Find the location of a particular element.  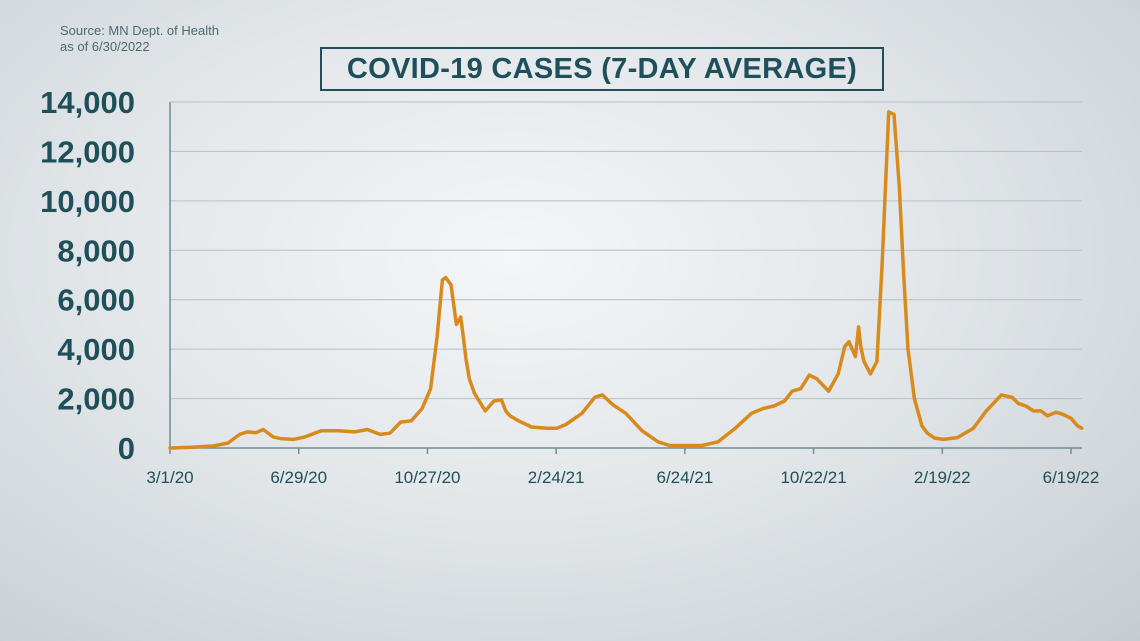

y-tick-label: 12,000 is located at coordinates (87, 151).